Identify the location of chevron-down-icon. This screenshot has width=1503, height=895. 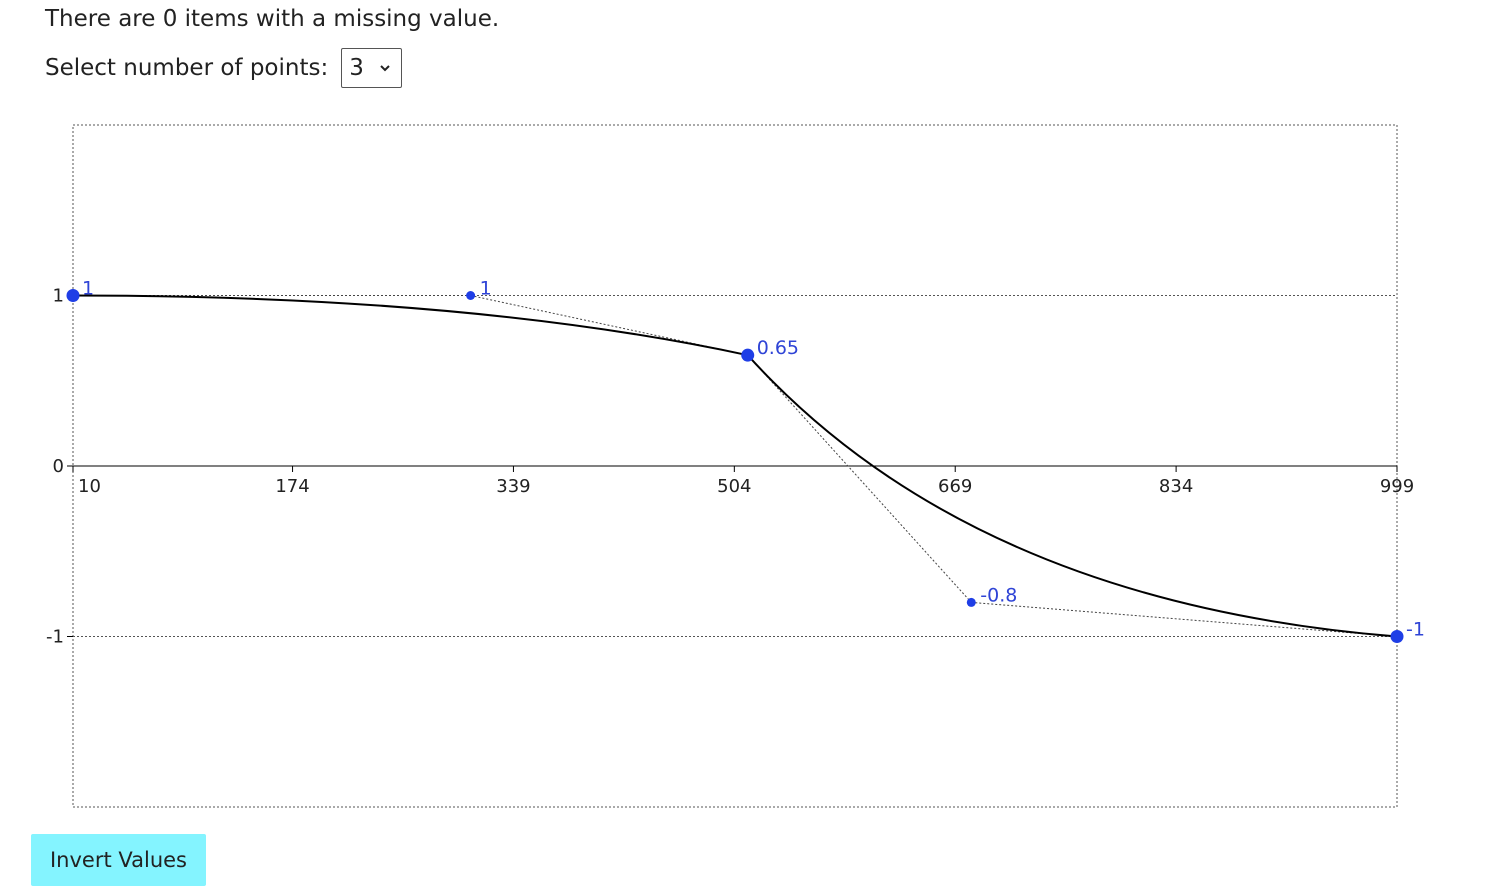
(385, 68).